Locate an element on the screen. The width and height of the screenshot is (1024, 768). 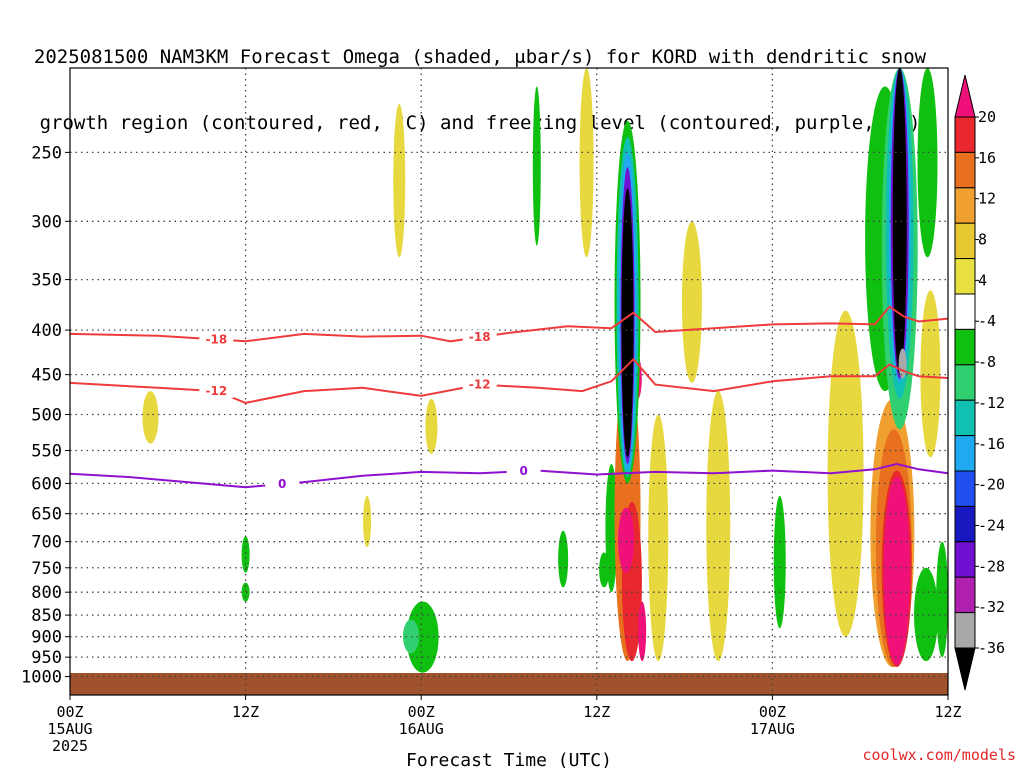
y-tick-label: 300 is located at coordinates (46, 222).